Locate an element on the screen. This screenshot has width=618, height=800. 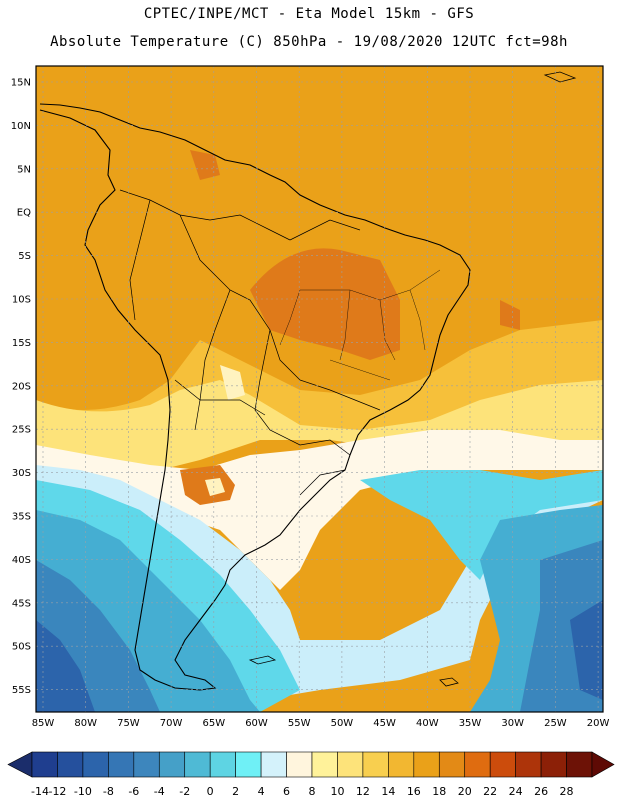
colorbar-label: 4 is located at coordinates (261, 791).